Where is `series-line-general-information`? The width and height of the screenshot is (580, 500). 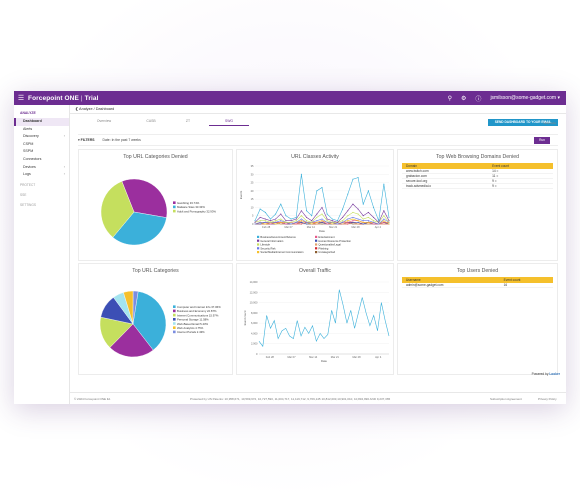 series-line-general-information is located at coordinates (322, 213).